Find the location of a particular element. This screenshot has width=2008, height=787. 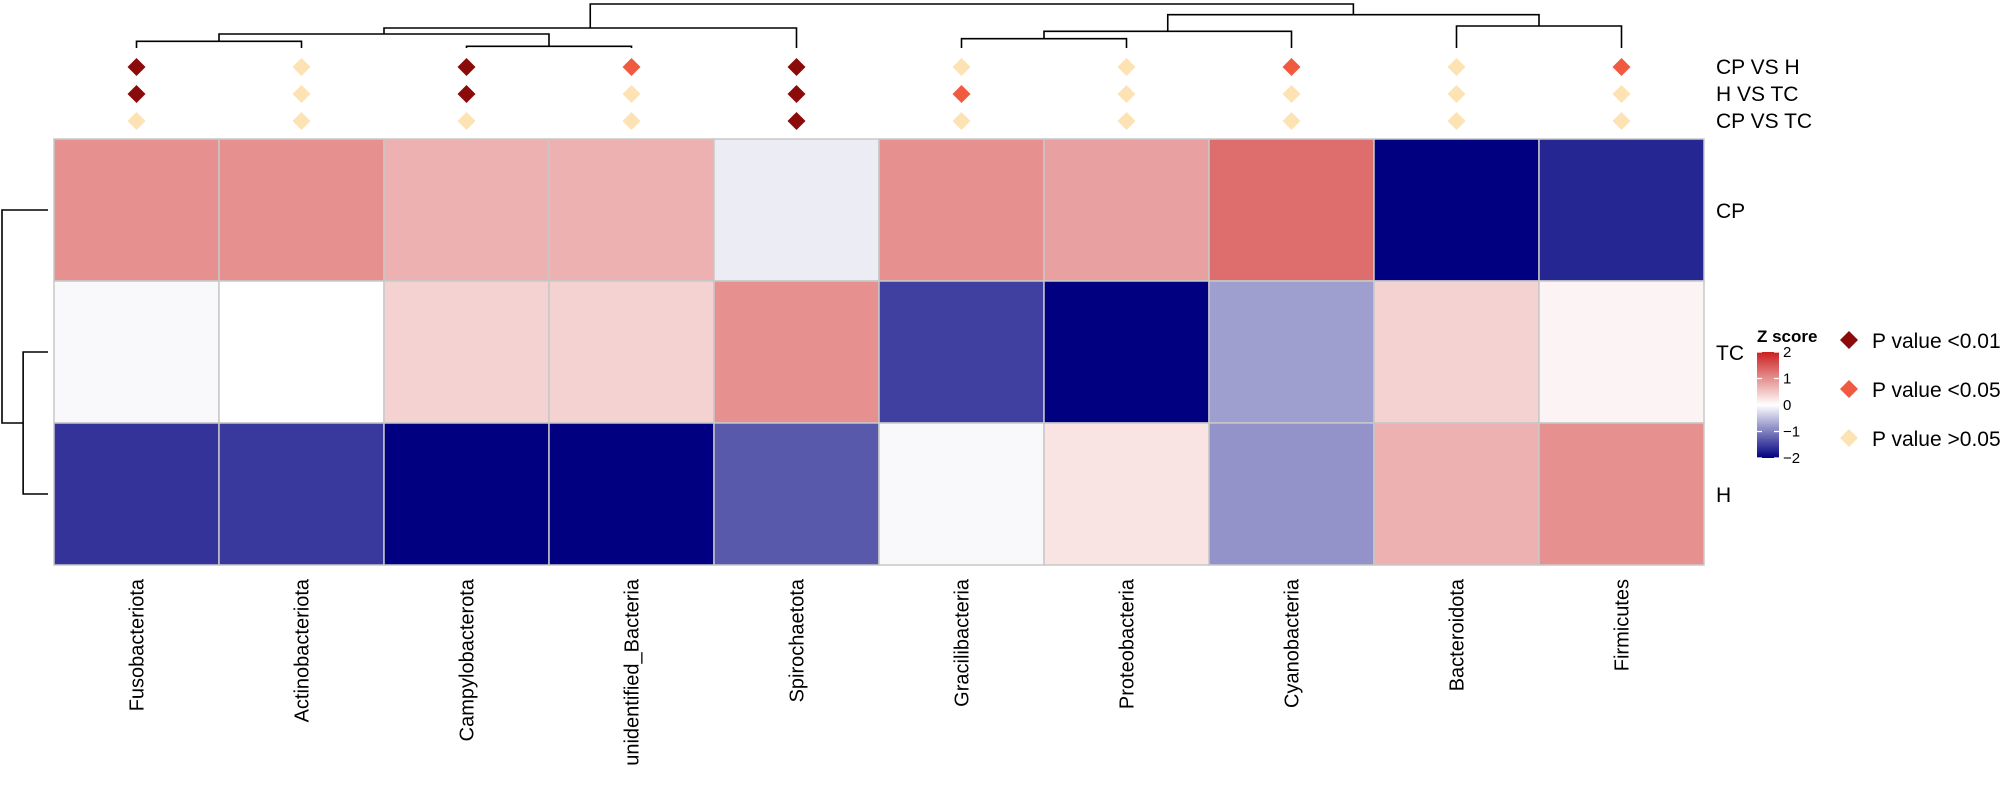

sig-marker-h-vs-tc-firmicutes is located at coordinates (1621, 94).